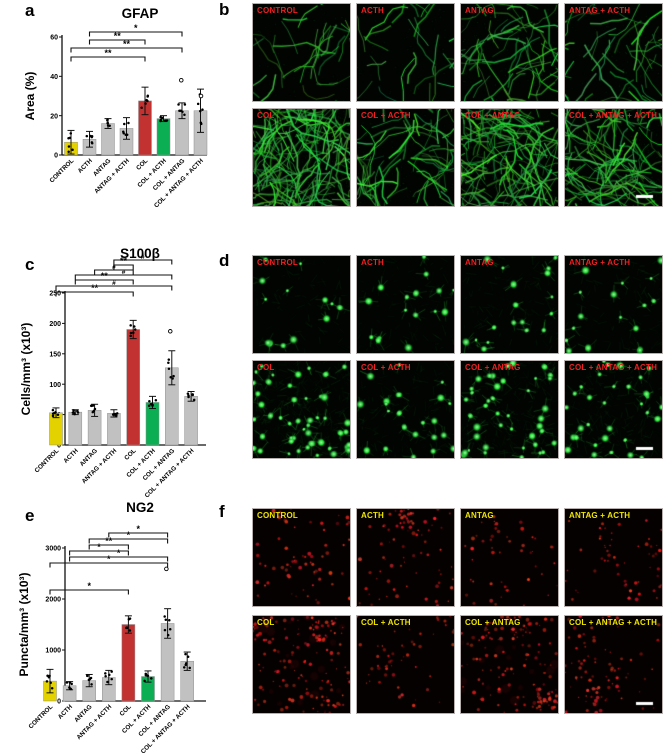  What do you see at coordinates (191, 421) in the screenshot?
I see `bar-col-antag-acth` at bounding box center [191, 421].